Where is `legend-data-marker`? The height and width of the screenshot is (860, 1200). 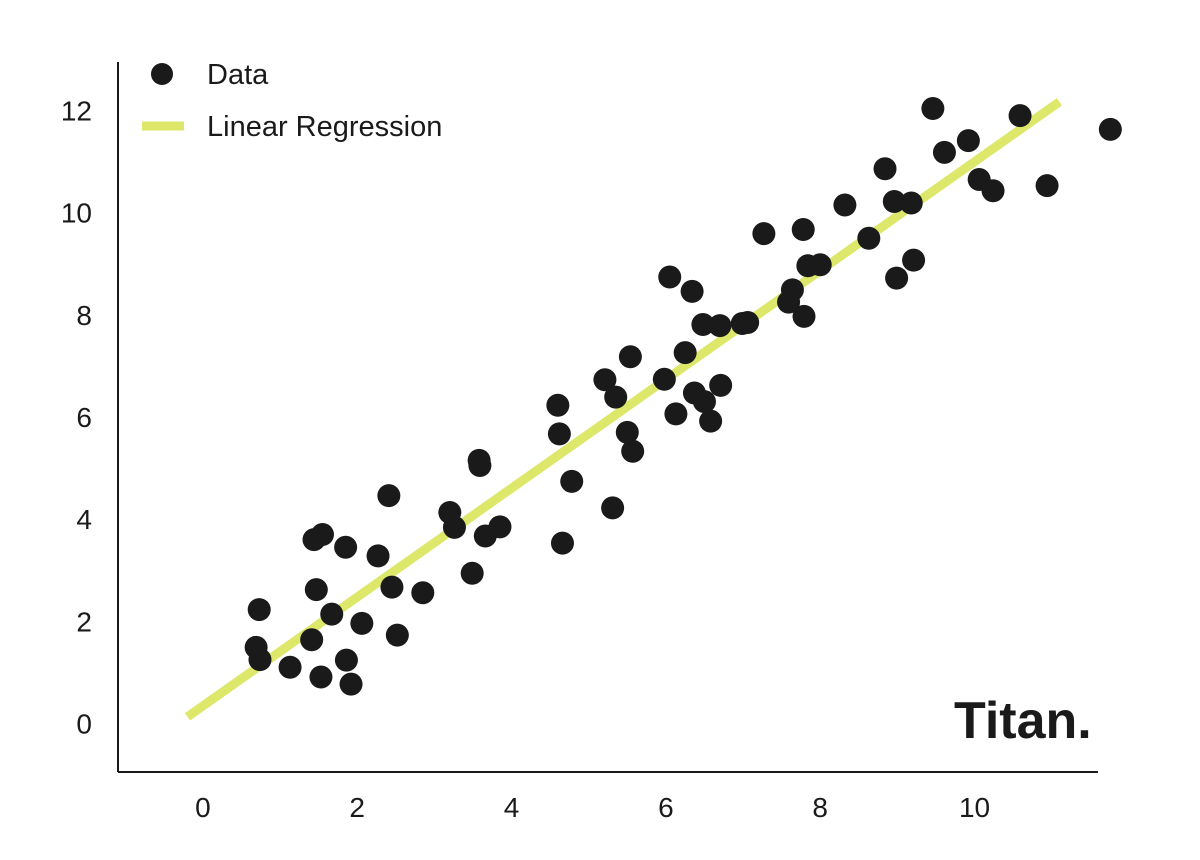
legend-data-marker is located at coordinates (162, 74).